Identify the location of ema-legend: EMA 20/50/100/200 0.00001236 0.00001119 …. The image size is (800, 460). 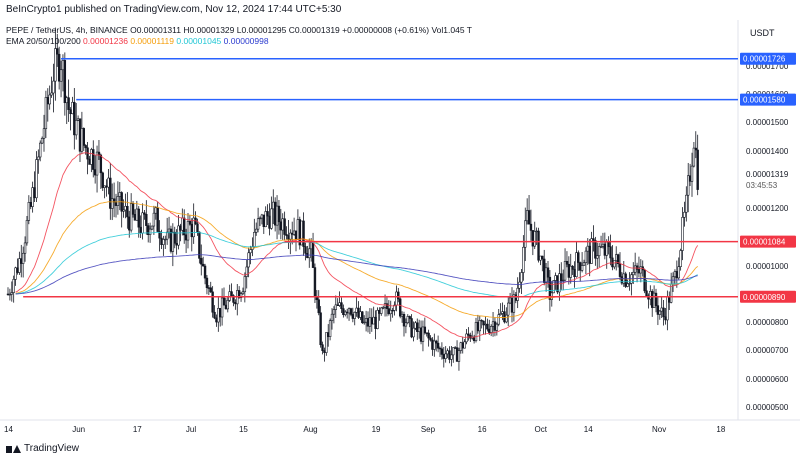
(239, 41).